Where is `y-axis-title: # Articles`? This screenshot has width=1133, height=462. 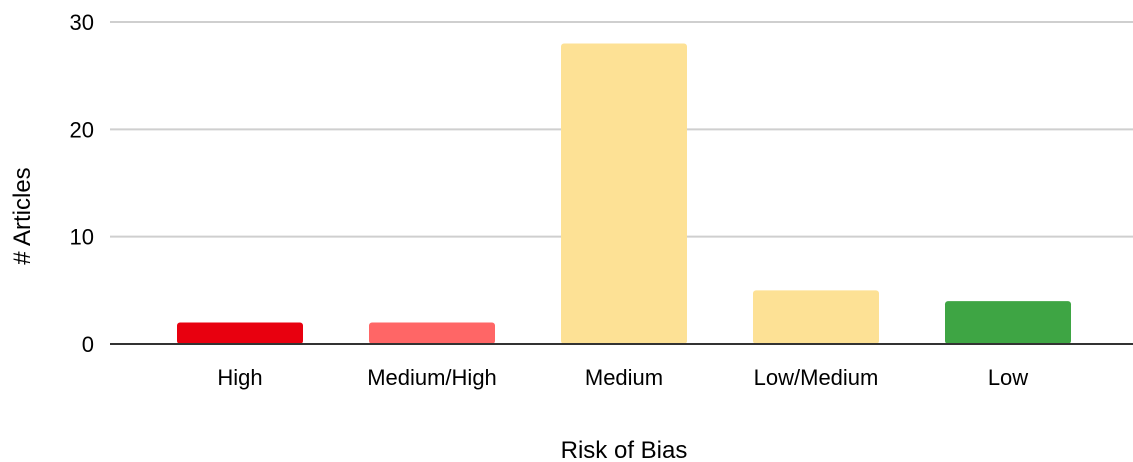
y-axis-title: # Articles is located at coordinates (22, 215).